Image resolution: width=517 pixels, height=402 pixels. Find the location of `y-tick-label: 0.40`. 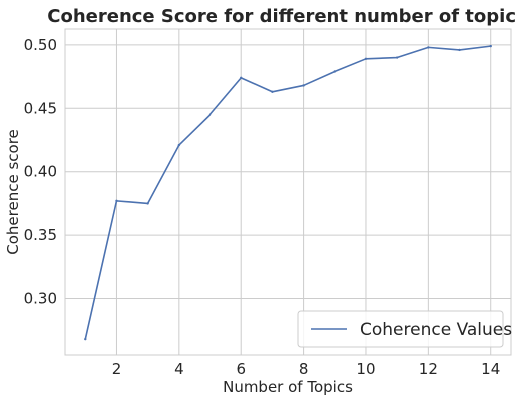

y-tick-label: 0.40 is located at coordinates (40, 172).